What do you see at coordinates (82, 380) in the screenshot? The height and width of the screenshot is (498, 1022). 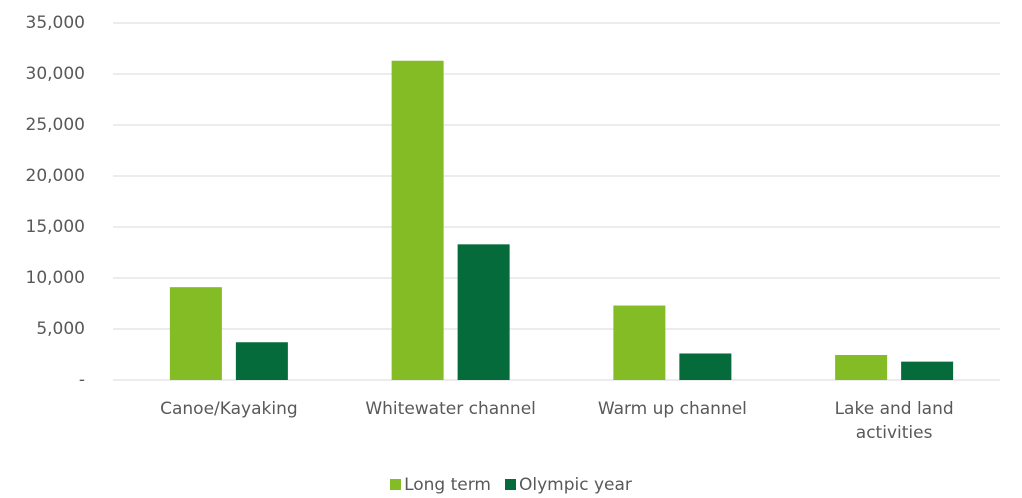 I see `y-tick-label: -` at bounding box center [82, 380].